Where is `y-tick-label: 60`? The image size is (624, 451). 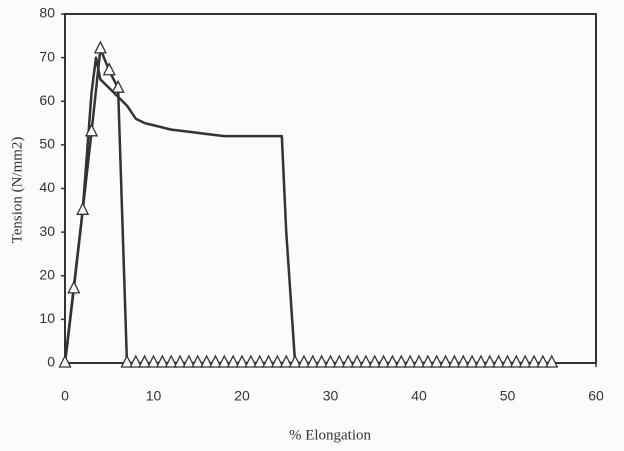
y-tick-label: 60 is located at coordinates (47, 100).